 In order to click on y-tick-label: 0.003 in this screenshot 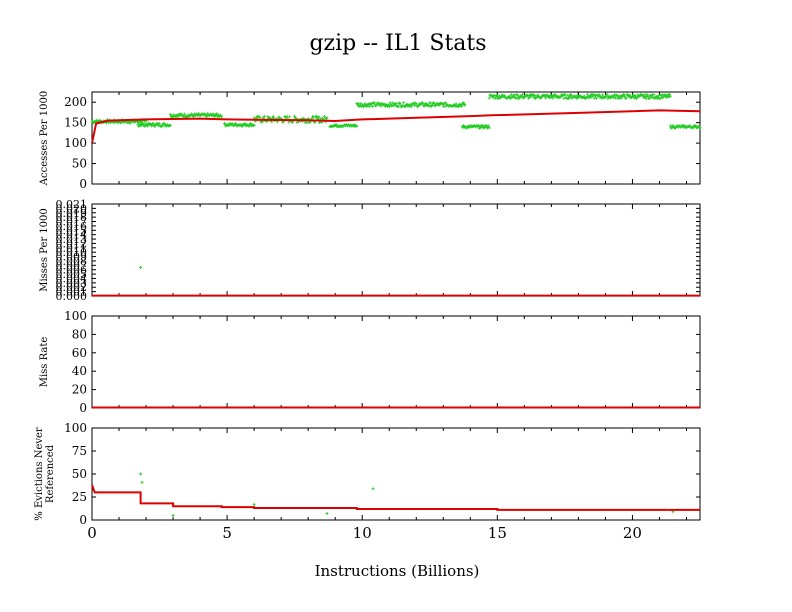, I will do `click(72, 283)`.